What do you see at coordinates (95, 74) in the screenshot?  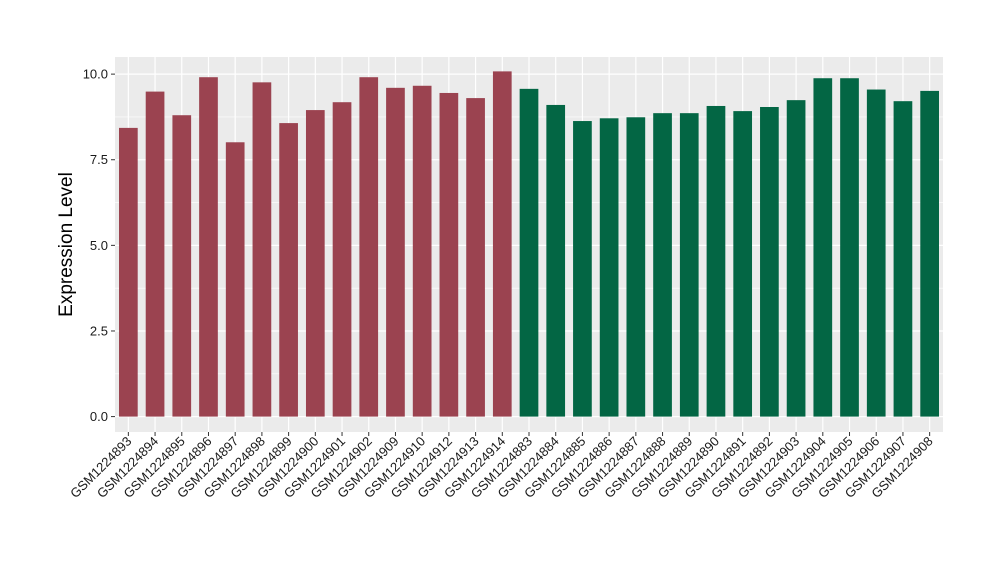 I see `y-tick-label: 10.0` at bounding box center [95, 74].